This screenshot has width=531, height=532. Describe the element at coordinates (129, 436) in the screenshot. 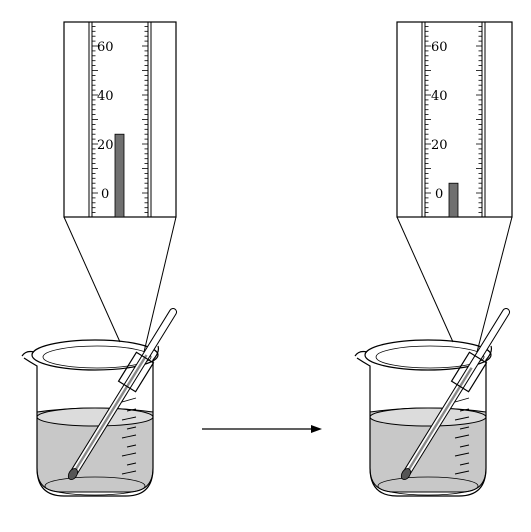

I see `left-beaker-graduations` at that location.